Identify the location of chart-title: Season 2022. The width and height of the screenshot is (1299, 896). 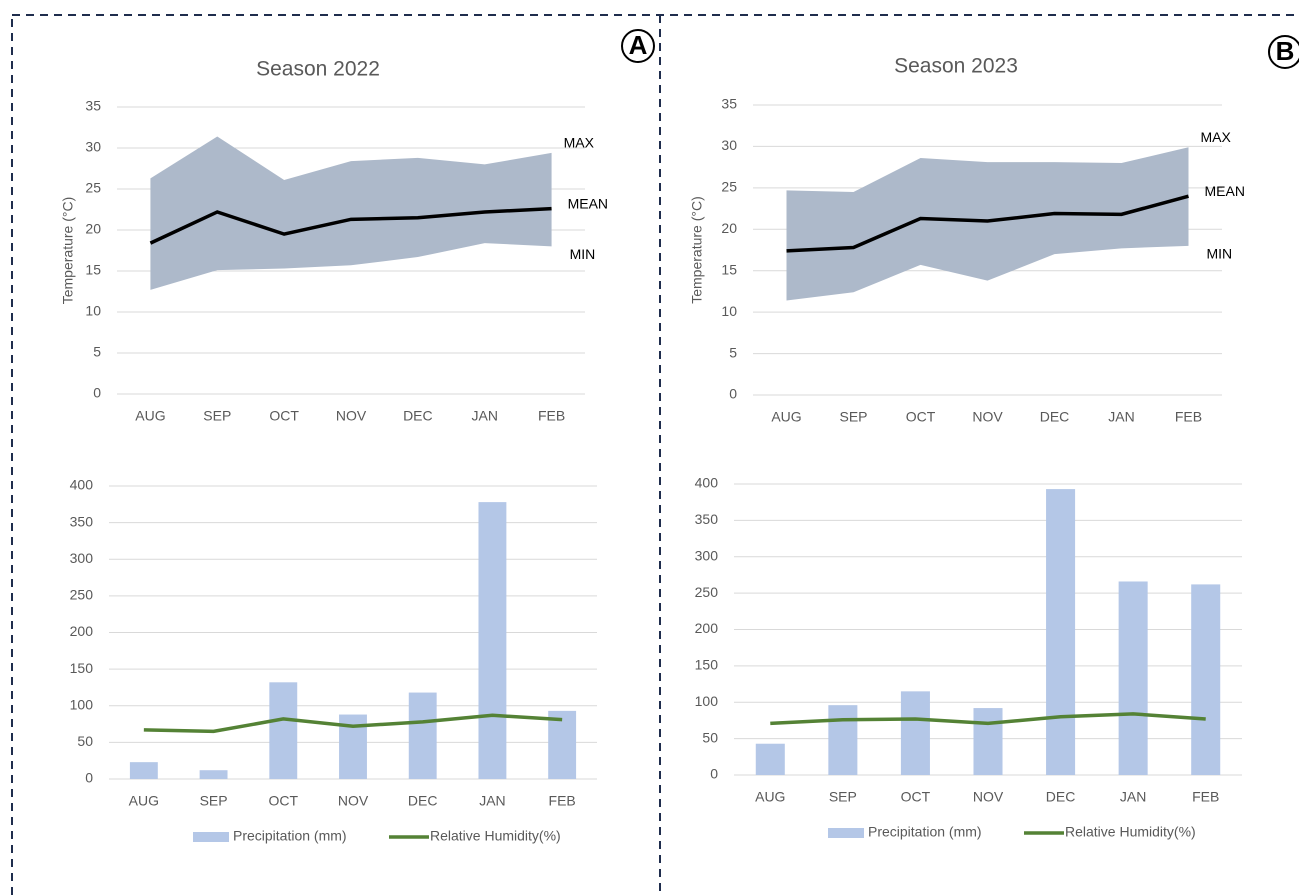
(318, 69).